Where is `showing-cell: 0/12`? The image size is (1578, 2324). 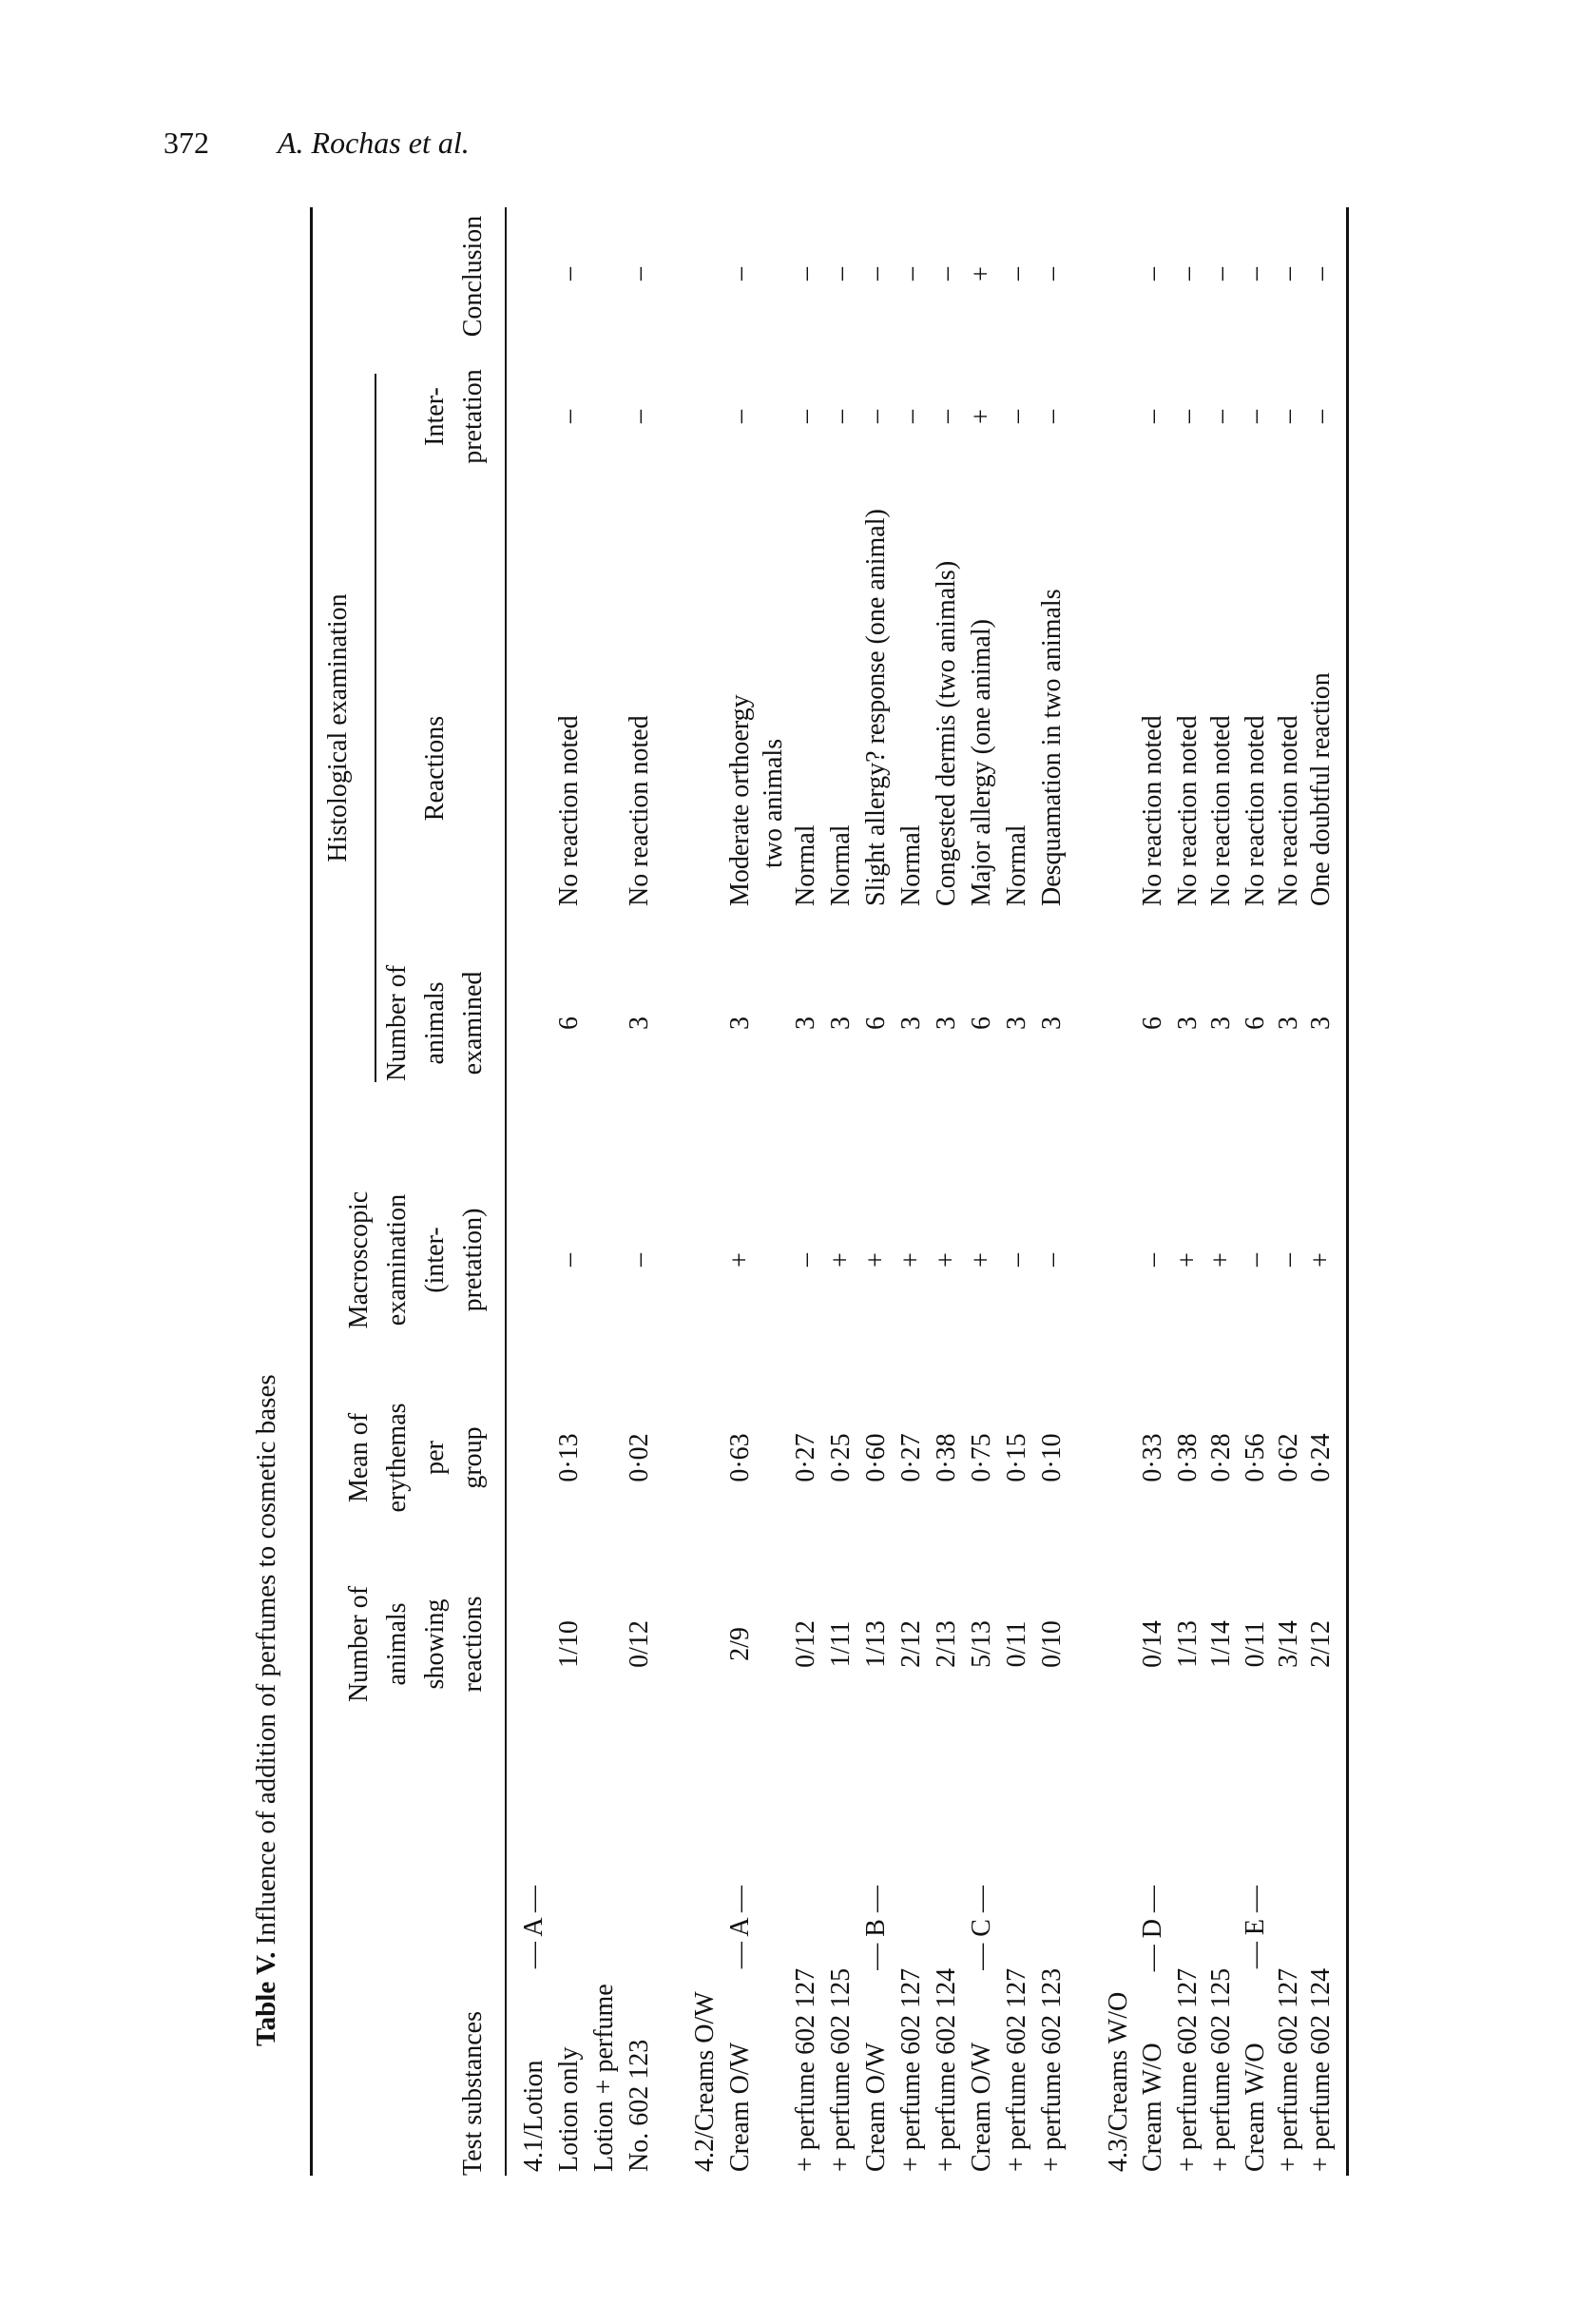 showing-cell: 0/12 is located at coordinates (639, 1644).